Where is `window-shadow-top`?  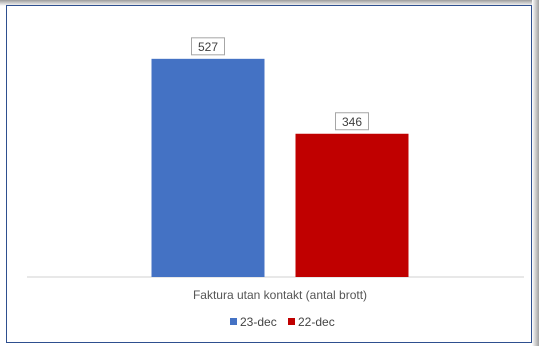 window-shadow-top is located at coordinates (269, 3).